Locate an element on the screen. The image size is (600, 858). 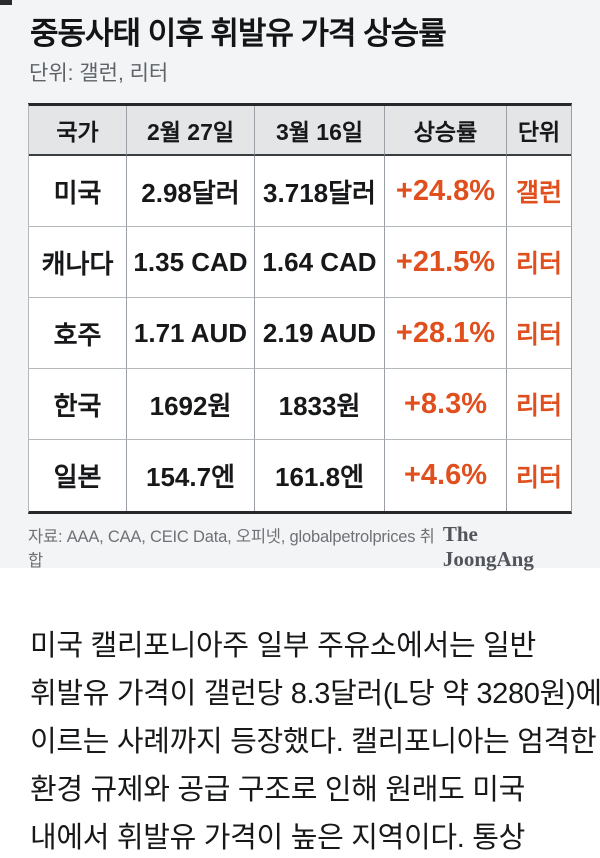
cell-feb27: 1.35 CAD is located at coordinates (191, 262).